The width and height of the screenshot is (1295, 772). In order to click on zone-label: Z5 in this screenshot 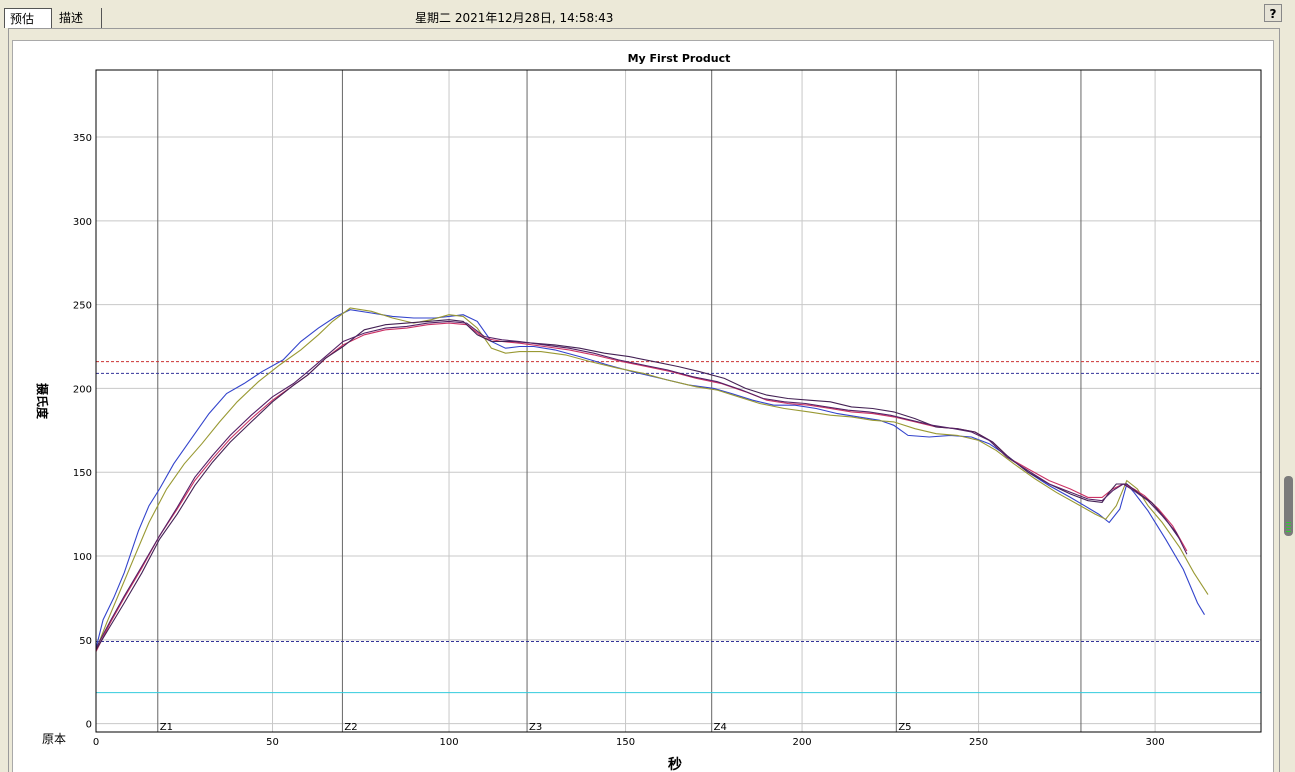, I will do `click(904, 727)`.